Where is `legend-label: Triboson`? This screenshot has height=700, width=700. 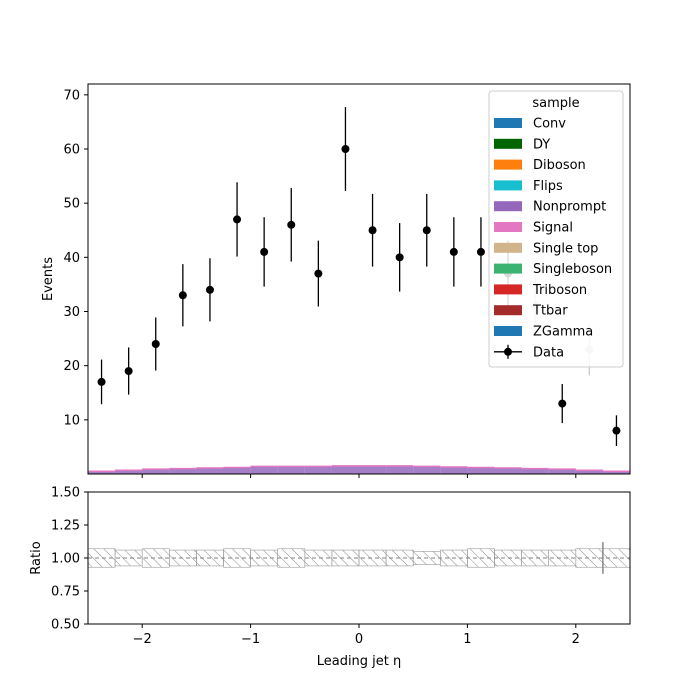 legend-label: Triboson is located at coordinates (559, 290).